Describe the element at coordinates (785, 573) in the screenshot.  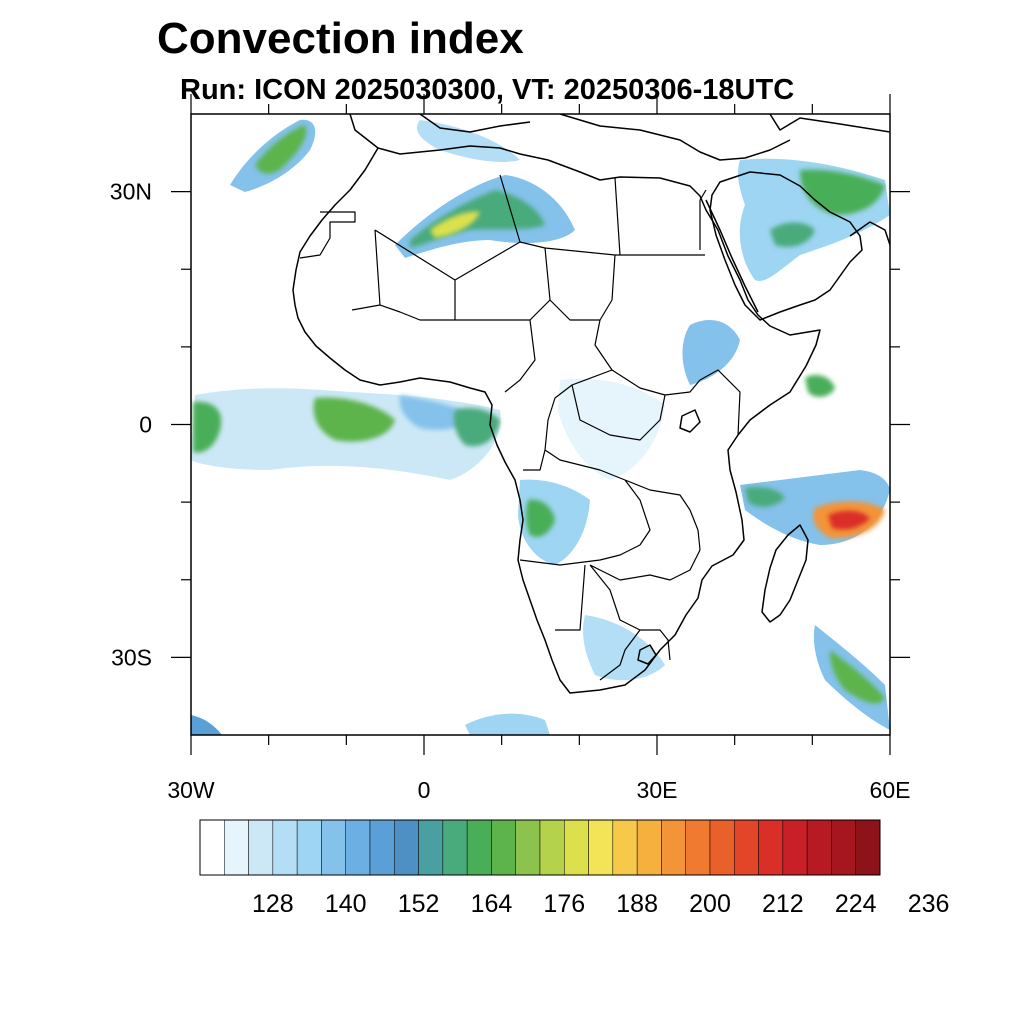
I see `madagascar` at that location.